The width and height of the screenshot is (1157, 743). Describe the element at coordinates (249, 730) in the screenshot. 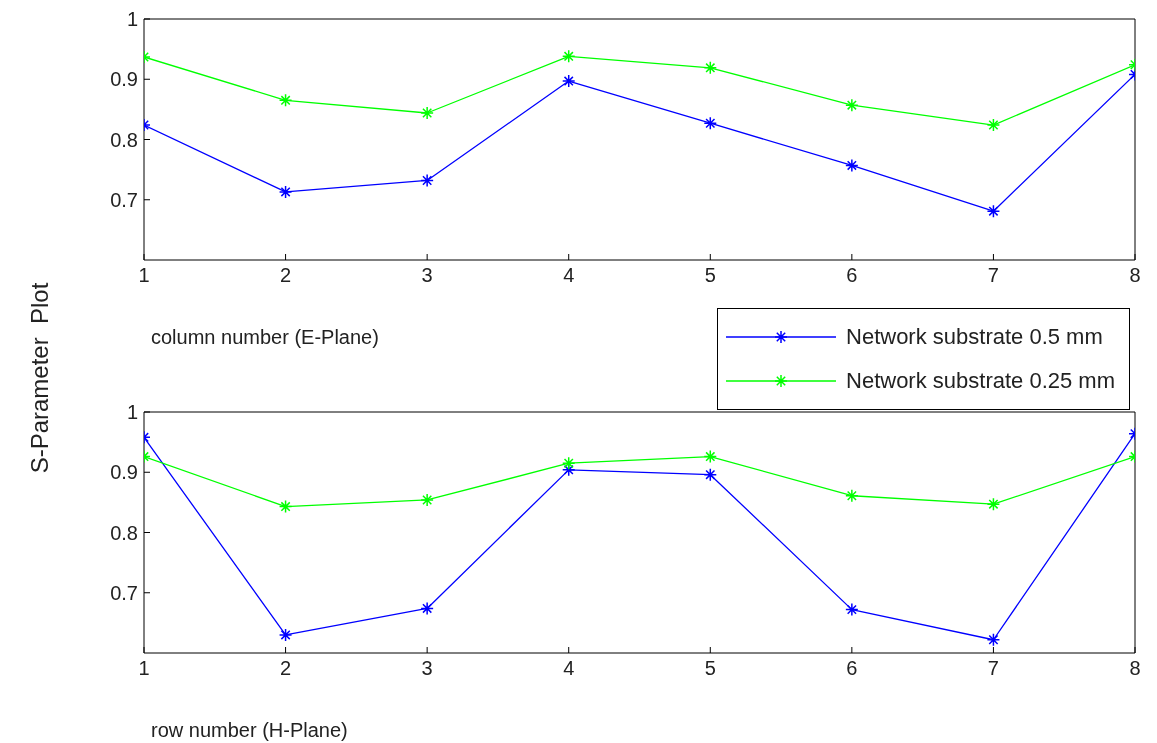

I see `x-axis-title: row number (H-Plane)` at that location.